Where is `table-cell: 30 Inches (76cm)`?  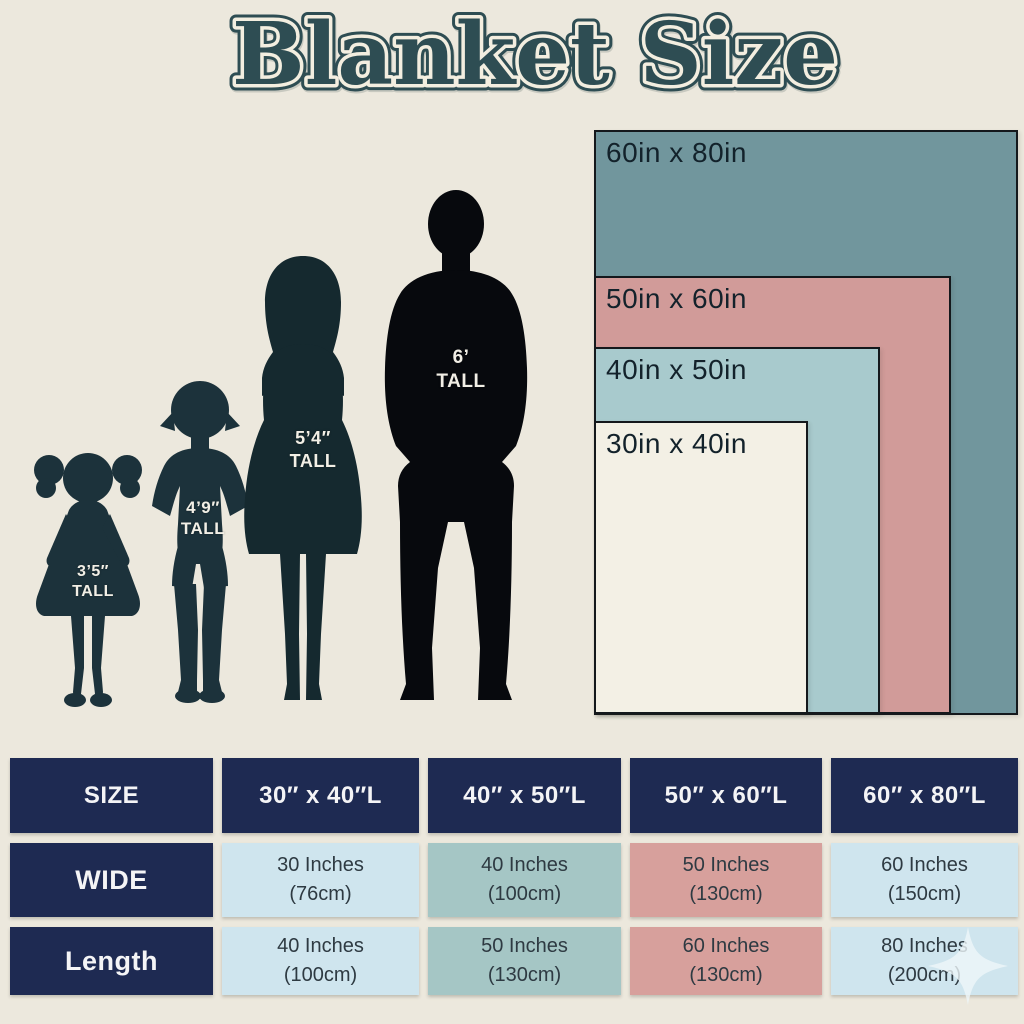 table-cell: 30 Inches (76cm) is located at coordinates (320, 880).